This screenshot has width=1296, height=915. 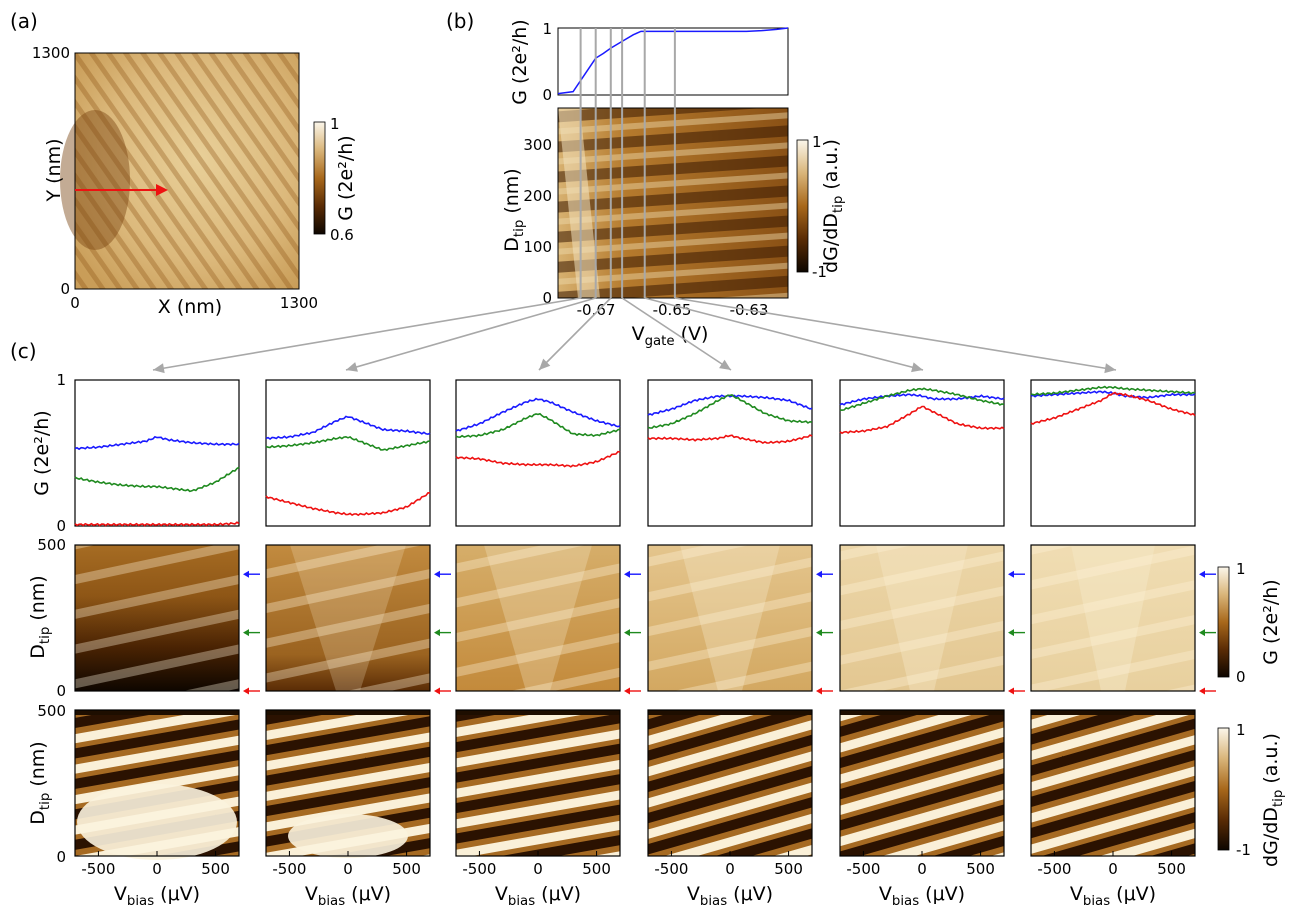 I want to click on panel-b-map-y-tick-200: 200, so click(x=537, y=196).